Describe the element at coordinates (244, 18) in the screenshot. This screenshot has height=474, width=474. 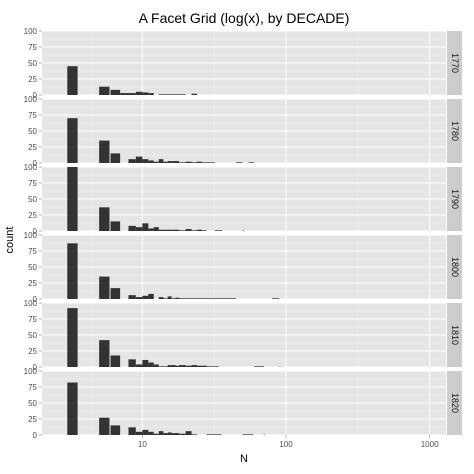
I see `chart-title: A Facet Grid (log(x), by DECADE)` at that location.